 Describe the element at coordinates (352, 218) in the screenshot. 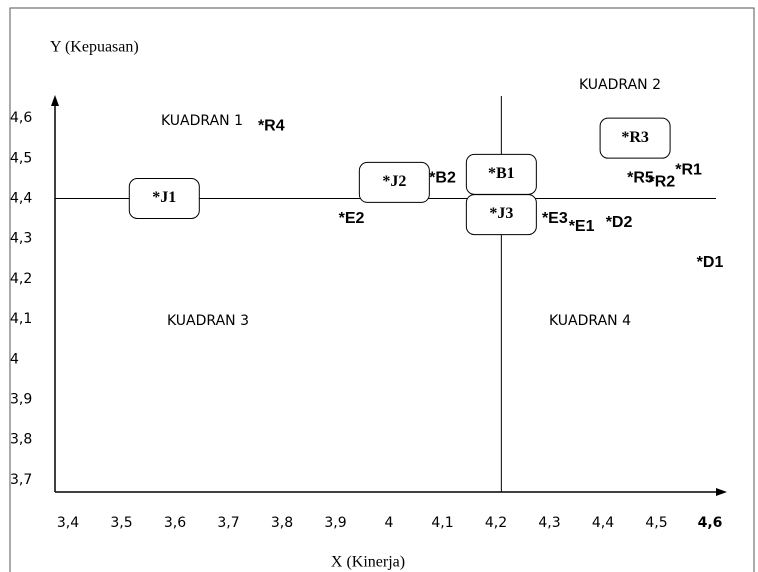

I see `point-label: *E2` at that location.